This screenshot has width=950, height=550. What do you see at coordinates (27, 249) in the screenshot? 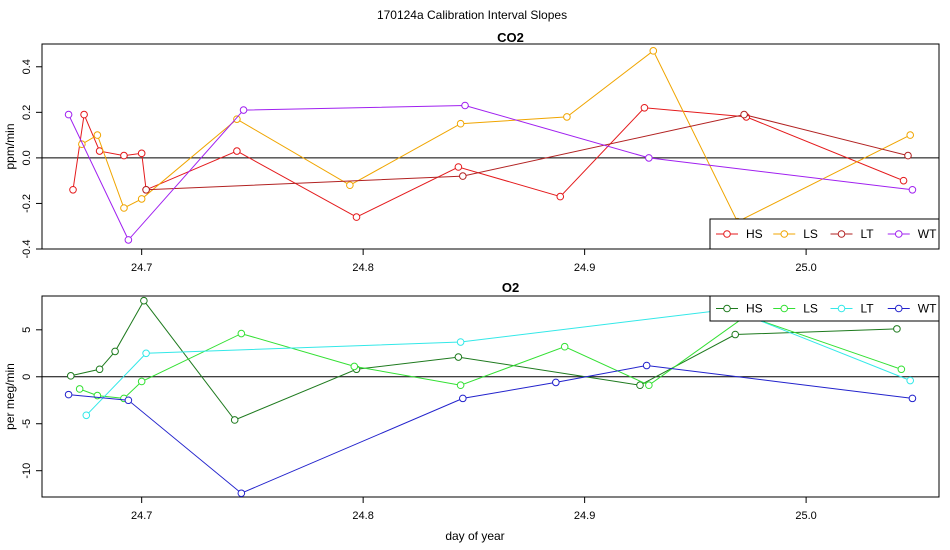
I see `y-tick-label: -0.4` at bounding box center [27, 249].